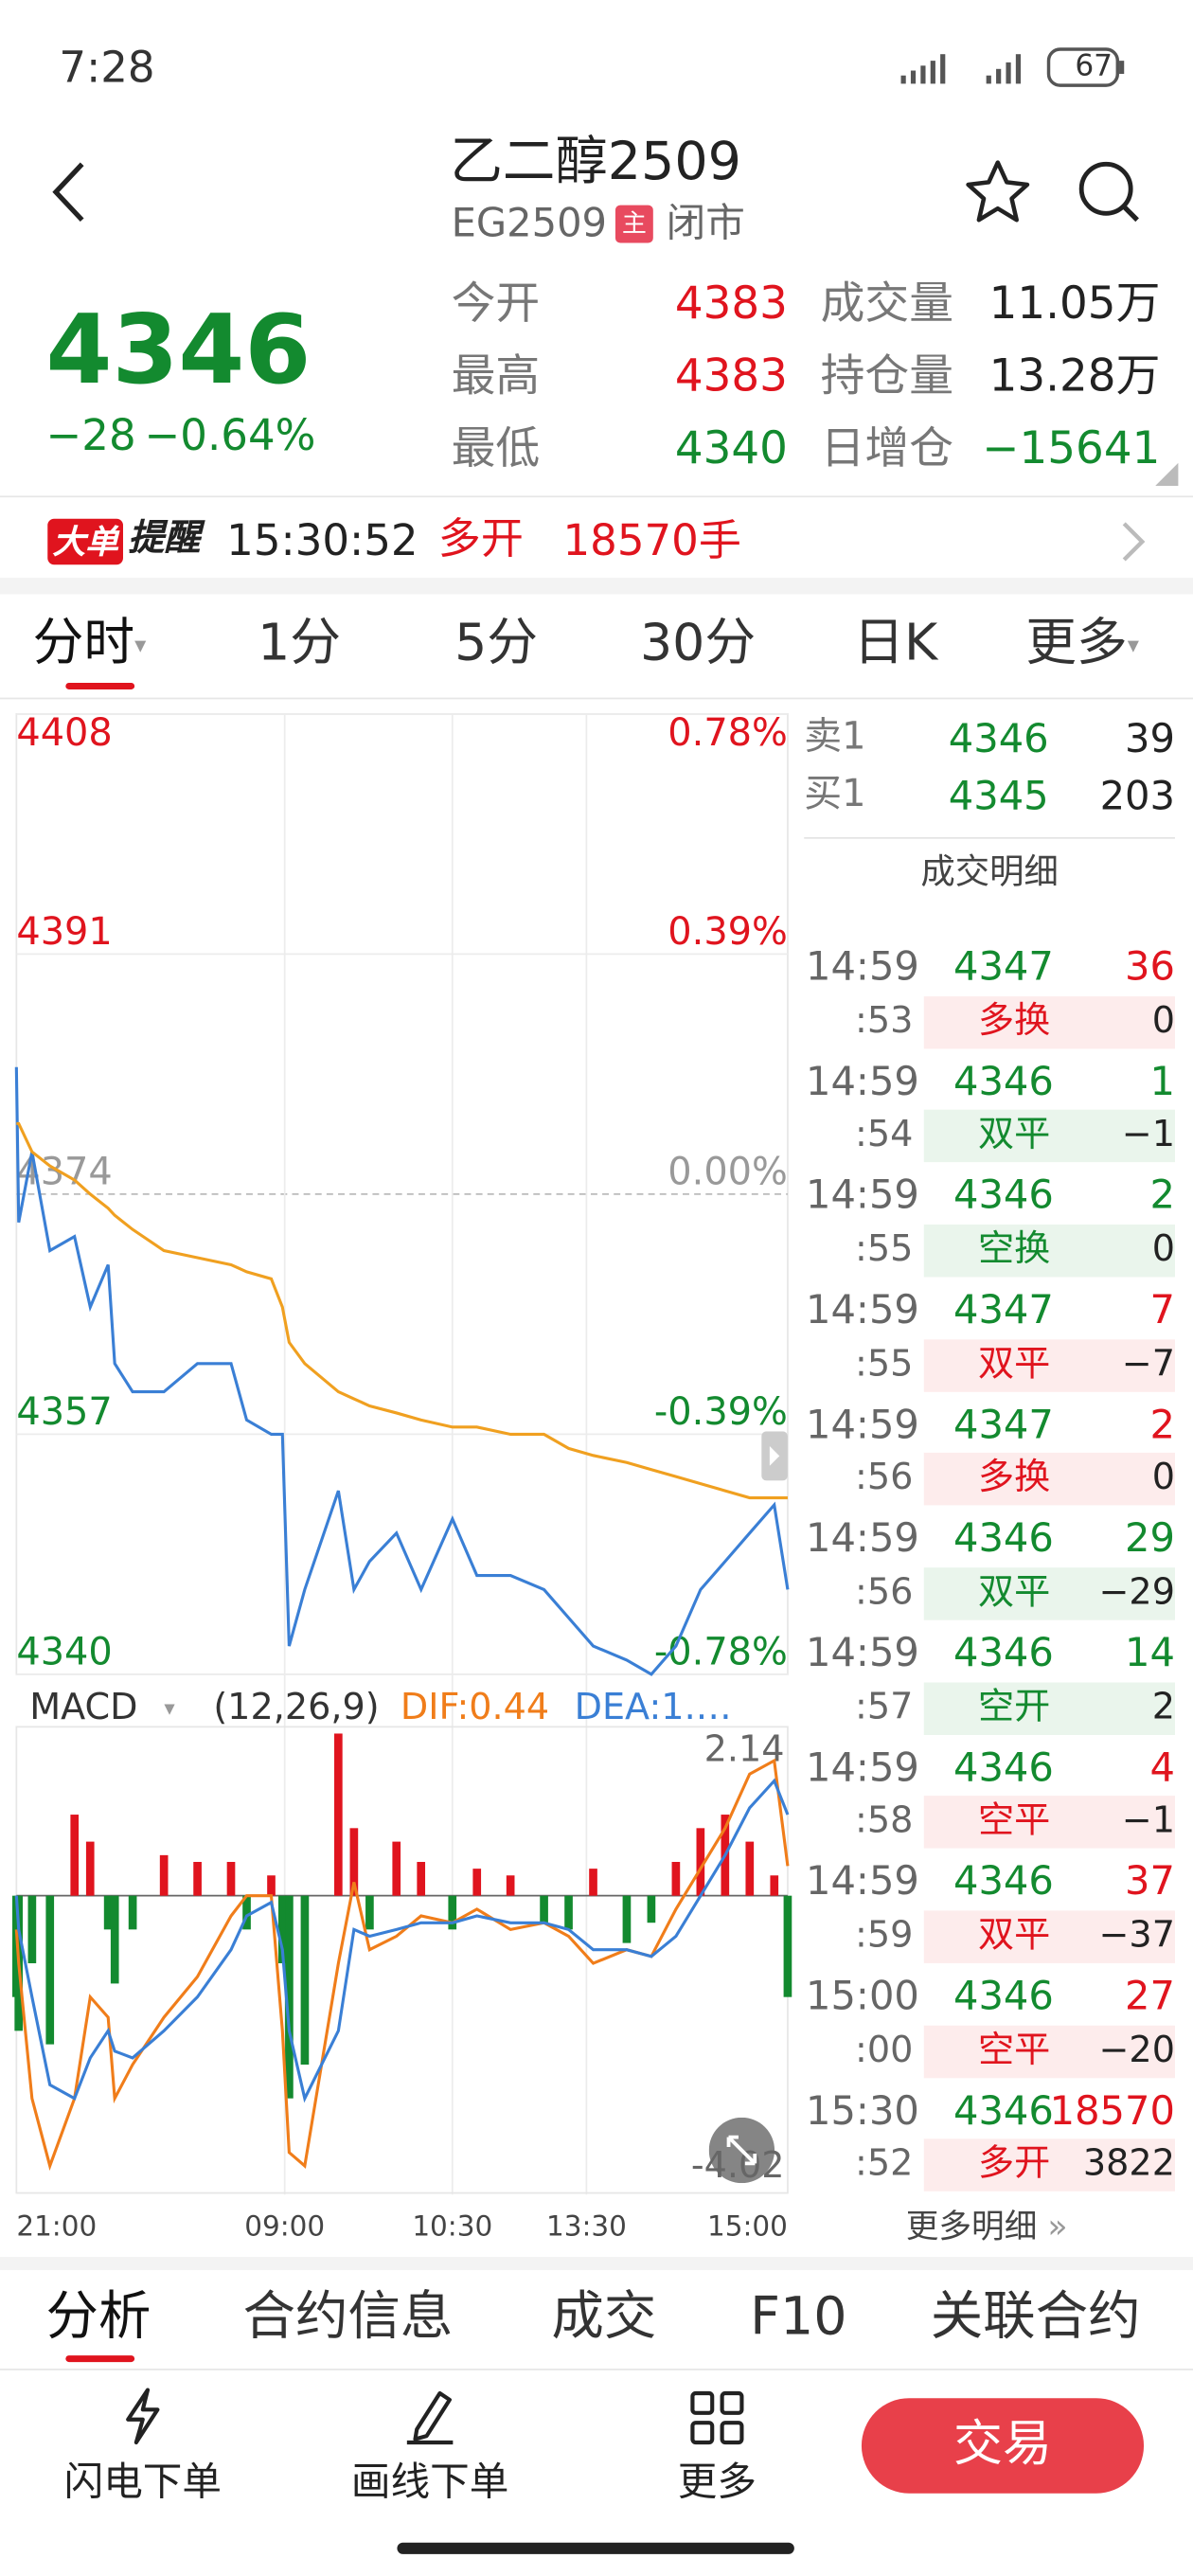 The image size is (1193, 2576). Describe the element at coordinates (1136, 2050) in the screenshot. I see `trade-change: −20` at that location.